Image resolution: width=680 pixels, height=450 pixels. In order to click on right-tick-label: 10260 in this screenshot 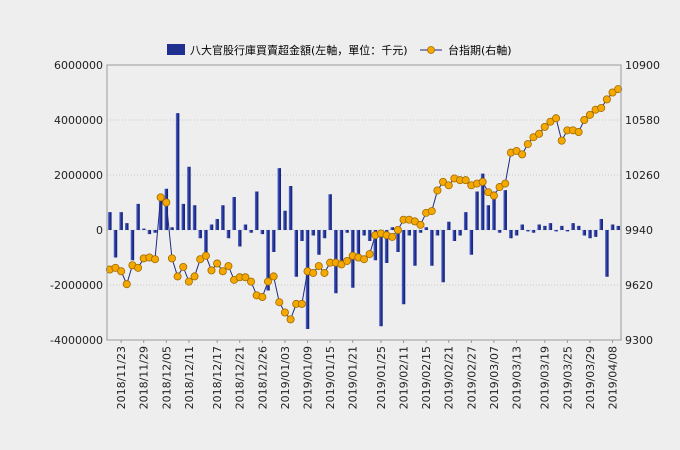, I will do `click(642, 175)`.